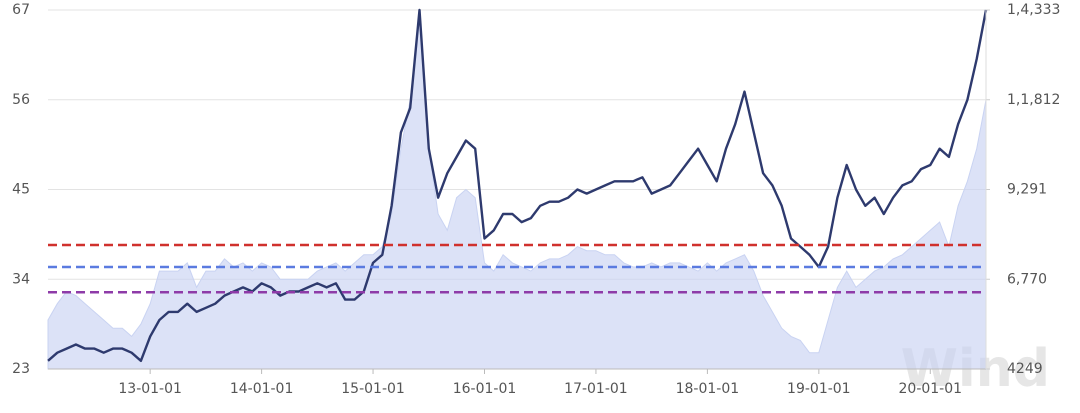 This screenshot has width=1080, height=413. Describe the element at coordinates (262, 389) in the screenshot. I see `x-tick-label: 14-01-01` at that location.